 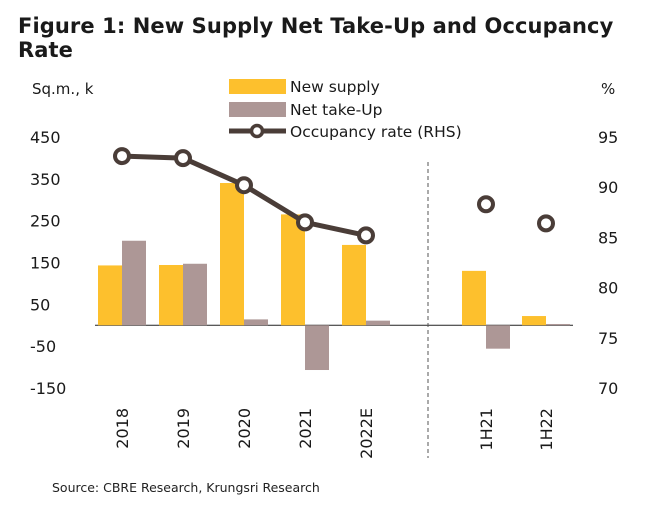 I want to click on category-label: 2021, so click(x=305, y=428).